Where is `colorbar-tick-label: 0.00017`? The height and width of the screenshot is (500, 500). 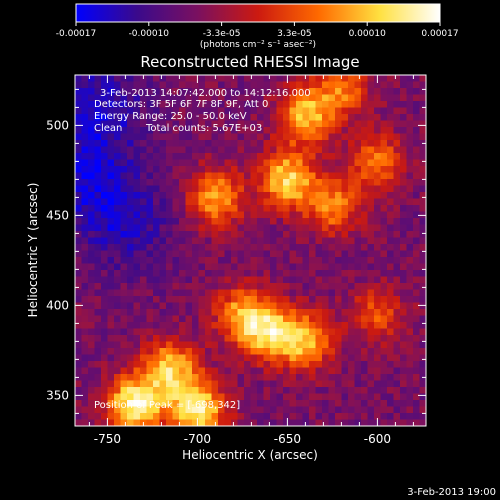 colorbar-tick-label: 0.00017 is located at coordinates (439, 34).